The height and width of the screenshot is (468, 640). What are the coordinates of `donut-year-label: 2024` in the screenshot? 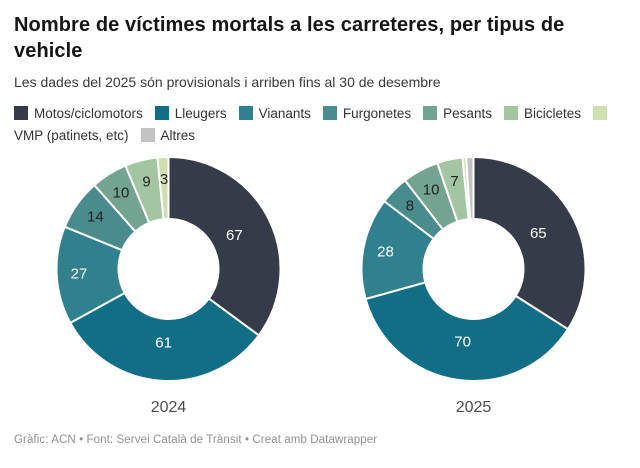 It's located at (168, 408).